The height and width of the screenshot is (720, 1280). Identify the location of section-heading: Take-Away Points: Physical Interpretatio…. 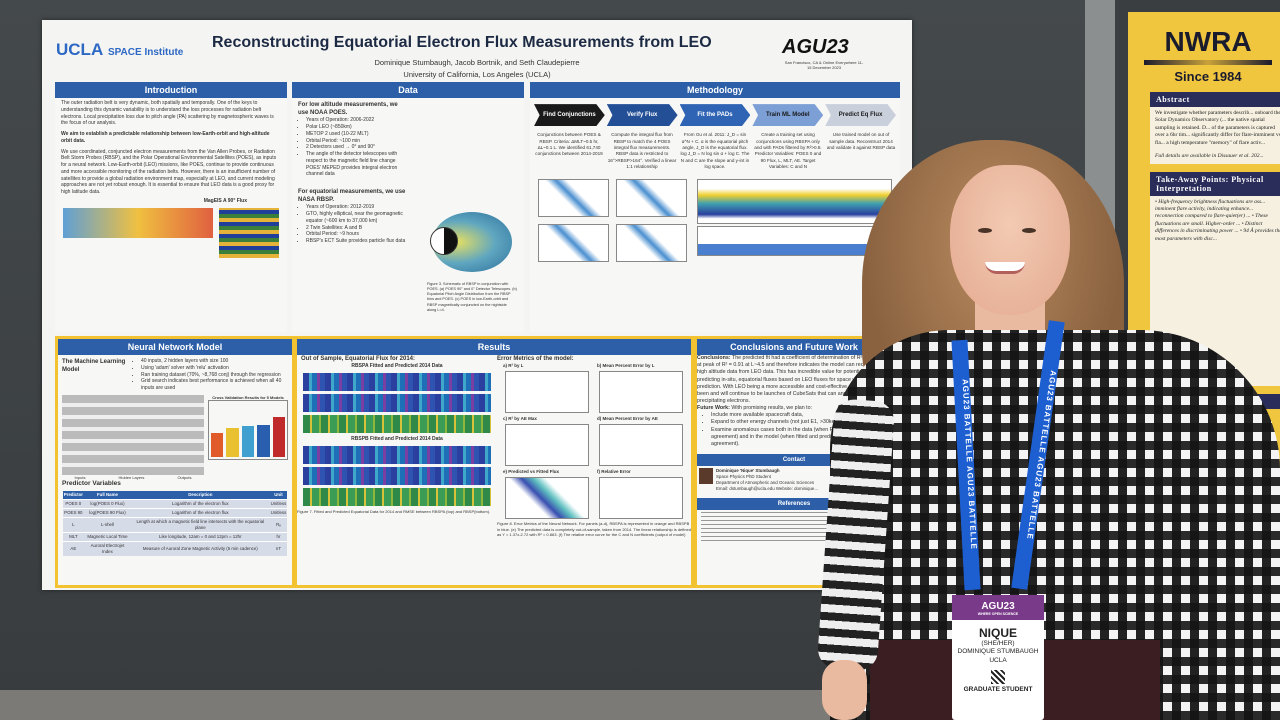
(1215, 183).